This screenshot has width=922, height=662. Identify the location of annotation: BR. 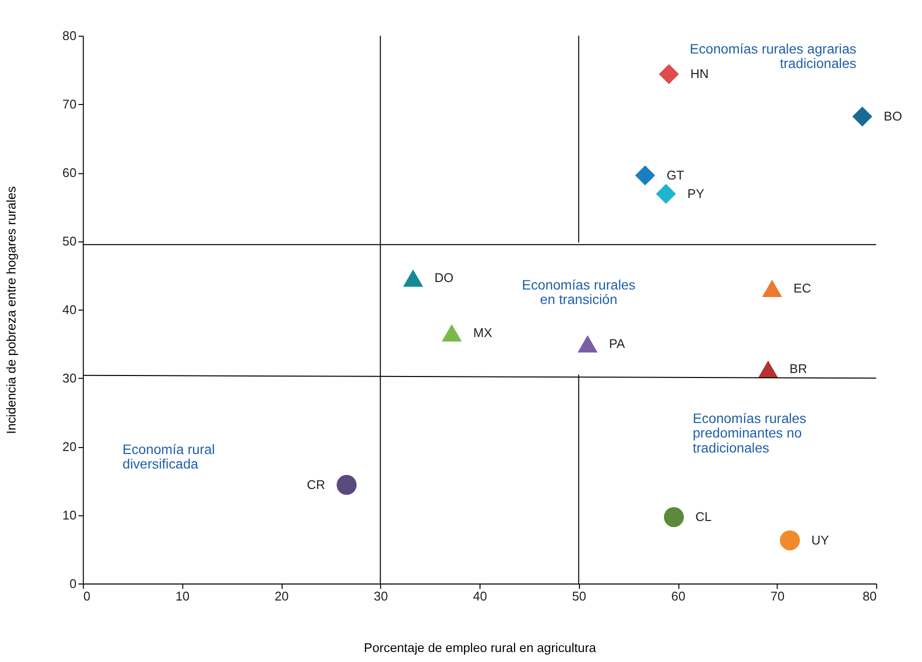
(799, 369).